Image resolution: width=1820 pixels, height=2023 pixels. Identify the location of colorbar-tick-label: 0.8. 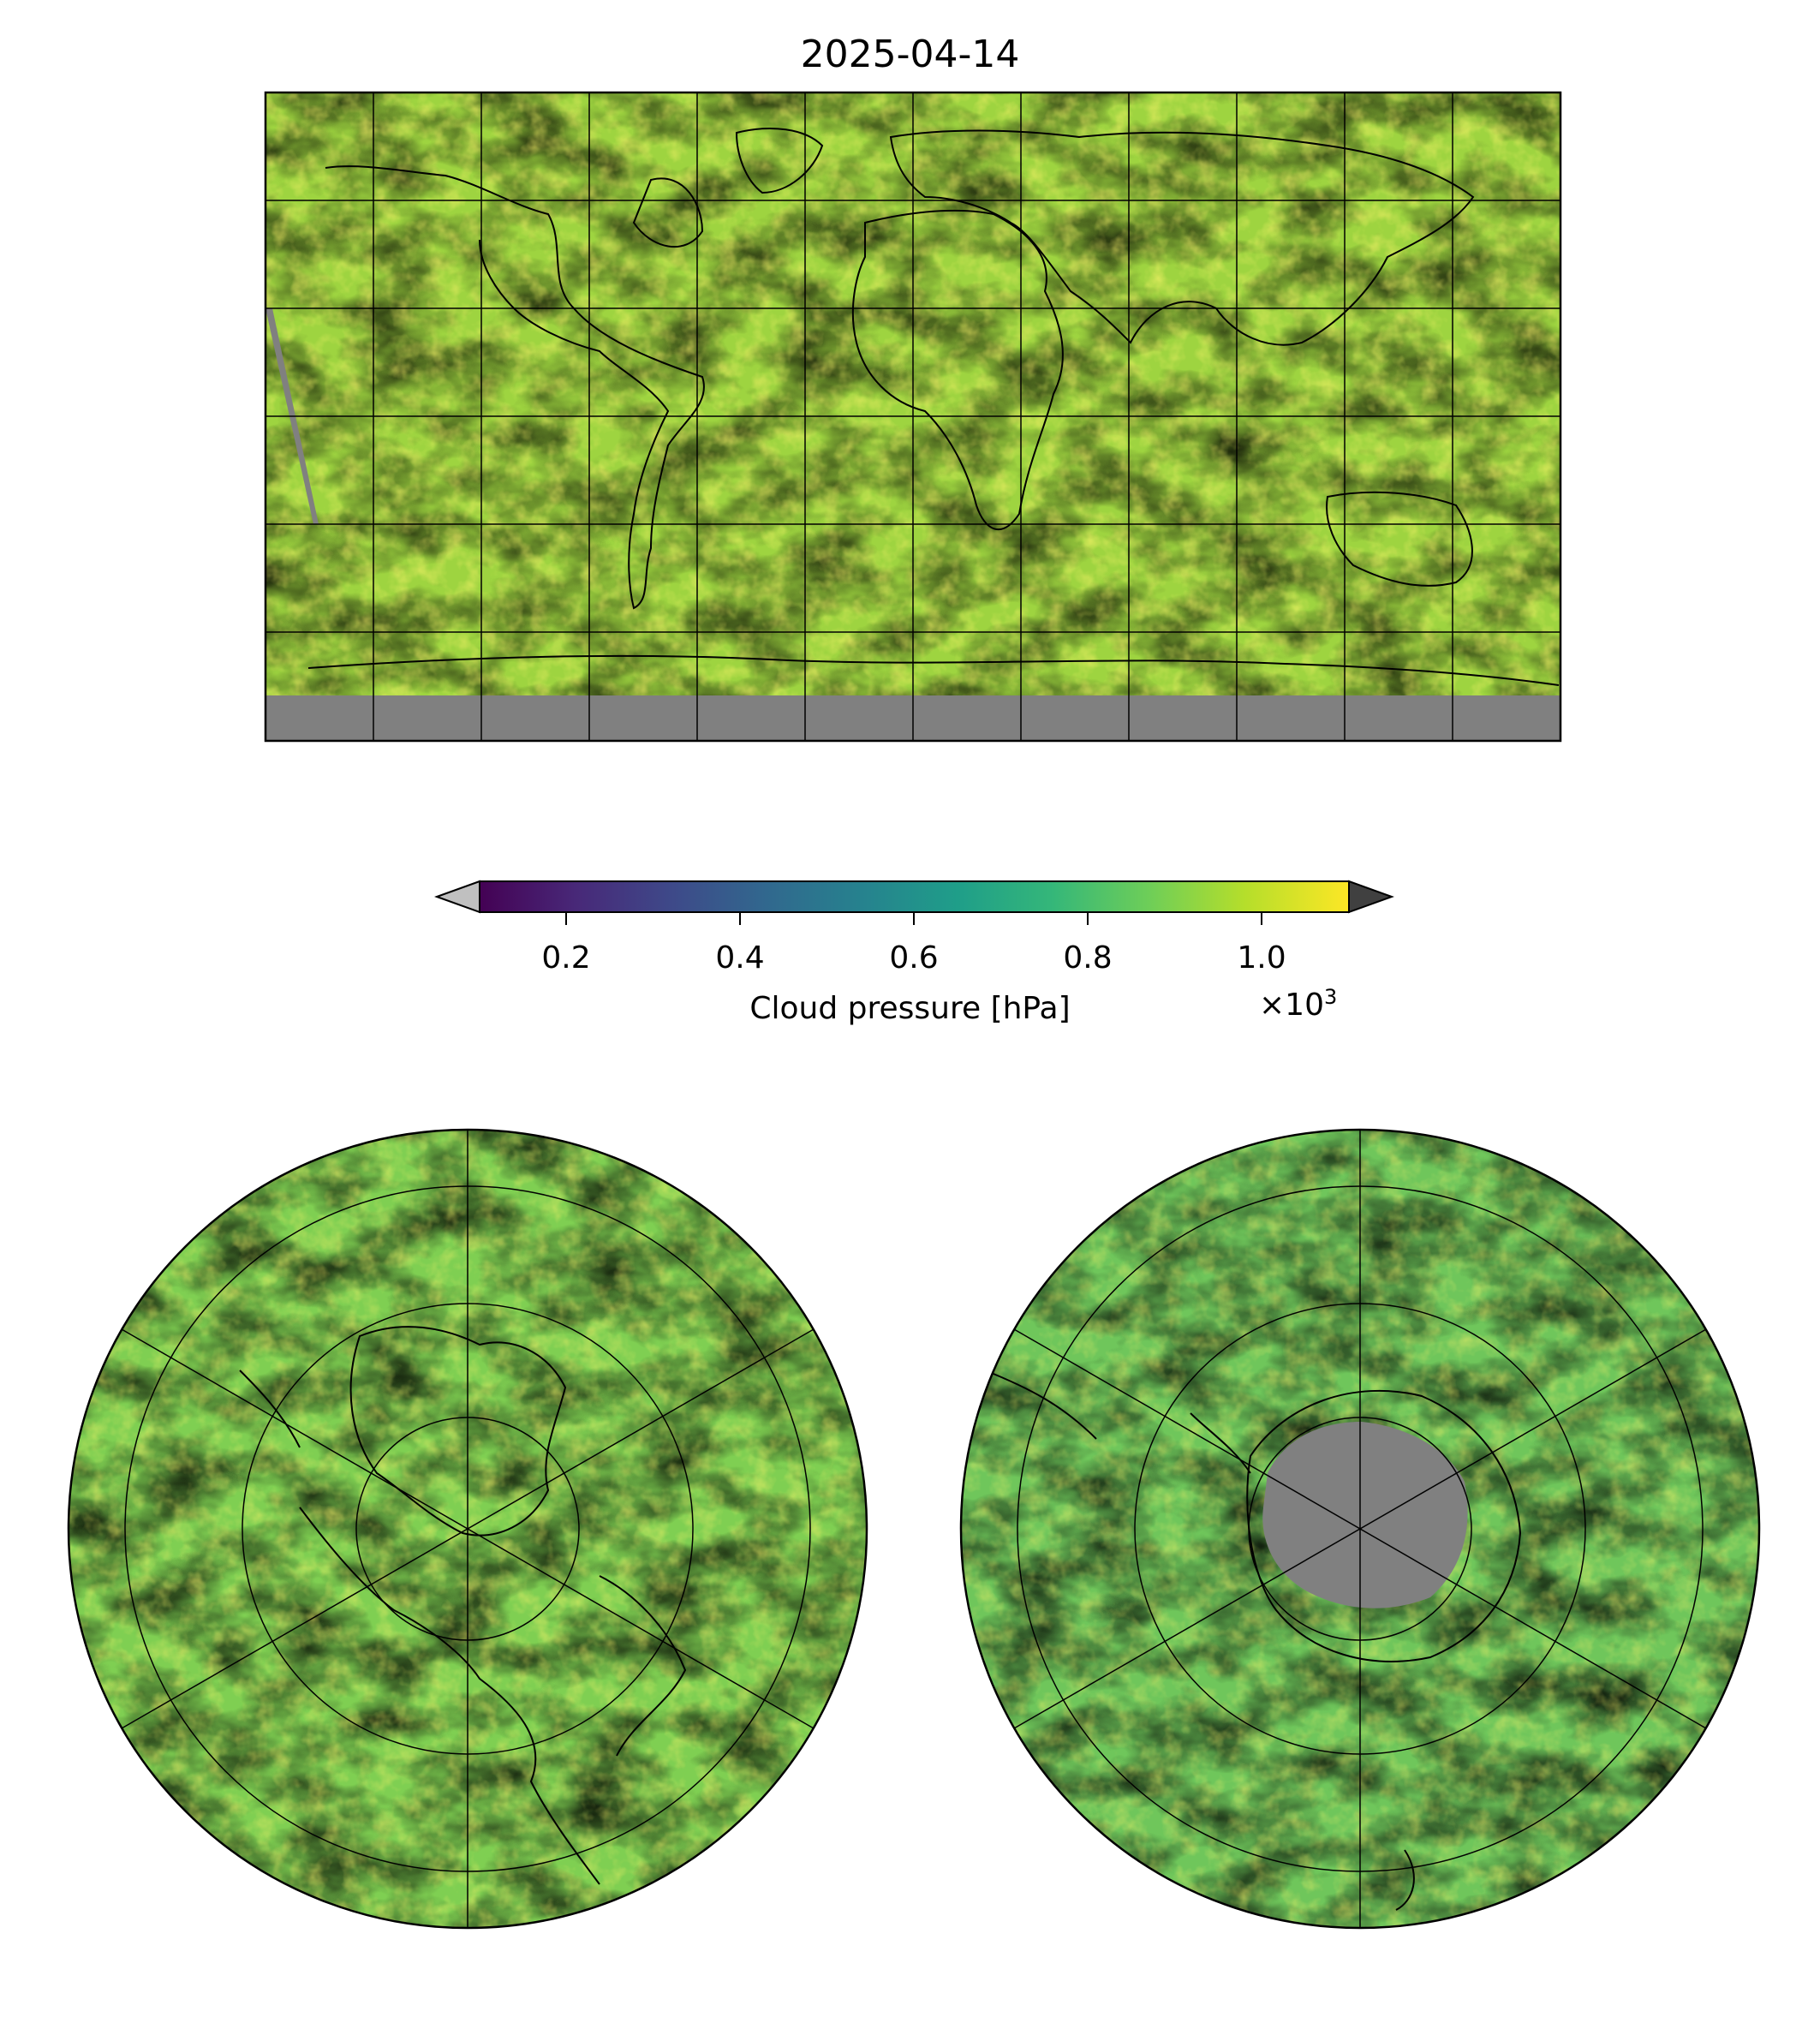
(1088, 958).